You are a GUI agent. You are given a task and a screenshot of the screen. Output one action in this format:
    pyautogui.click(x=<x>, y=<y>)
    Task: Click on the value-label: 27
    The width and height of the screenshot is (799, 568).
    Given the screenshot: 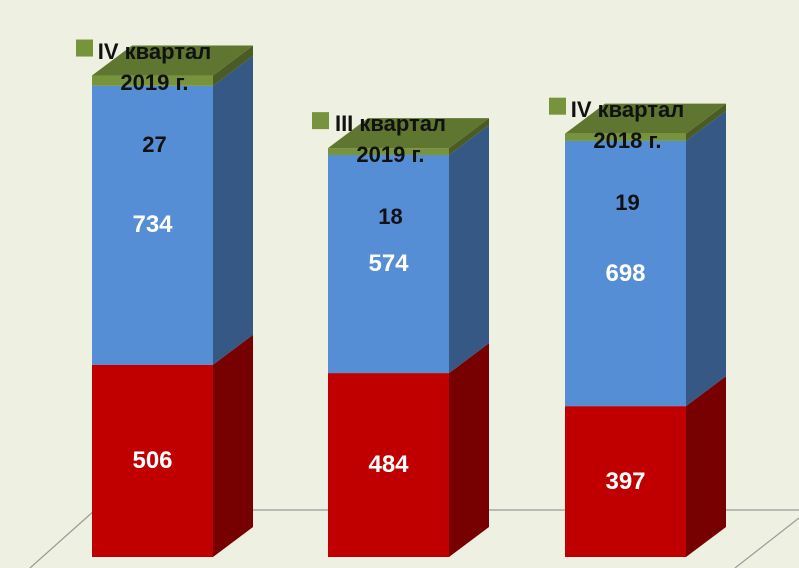 What is the action you would take?
    pyautogui.click(x=154, y=144)
    